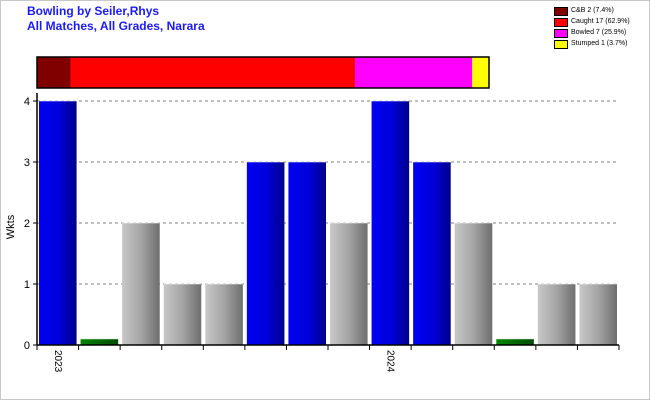 The height and width of the screenshot is (400, 650). I want to click on x-tick-label: 2023, so click(57, 361).